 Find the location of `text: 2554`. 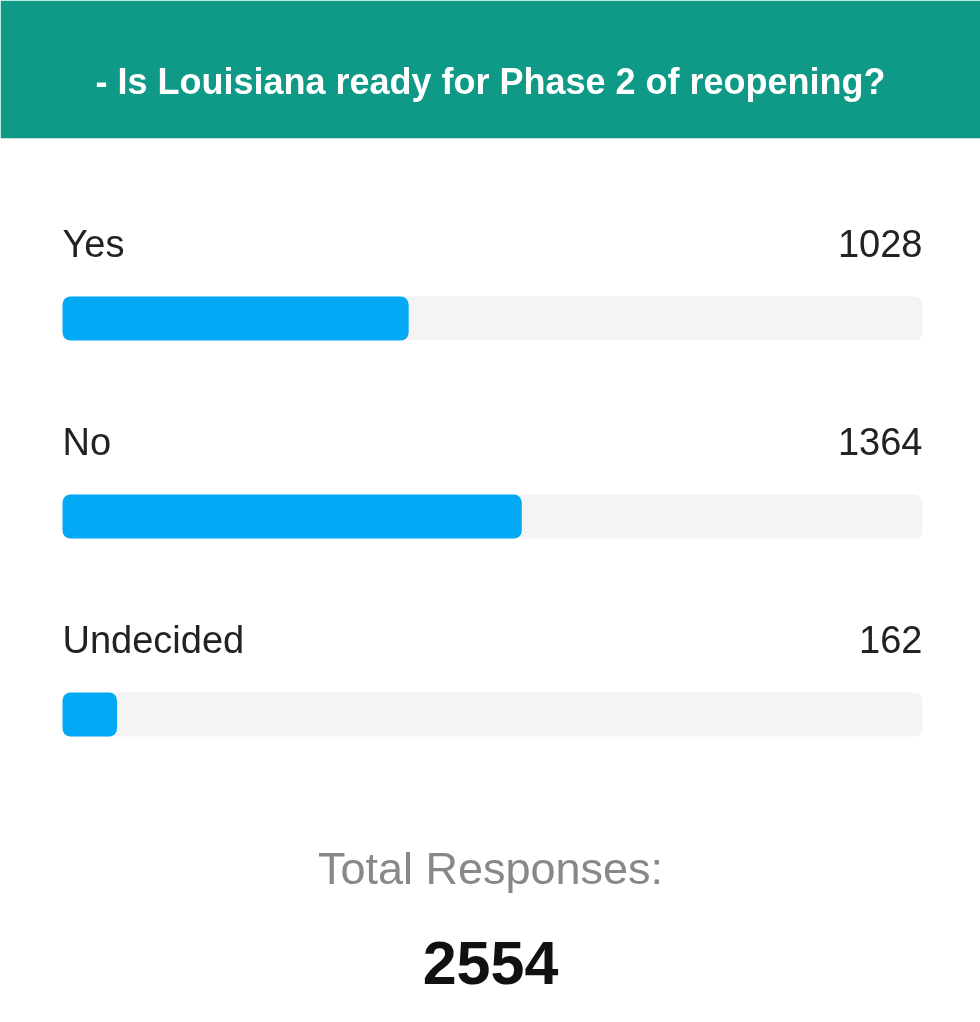

text: 2554 is located at coordinates (490, 962).